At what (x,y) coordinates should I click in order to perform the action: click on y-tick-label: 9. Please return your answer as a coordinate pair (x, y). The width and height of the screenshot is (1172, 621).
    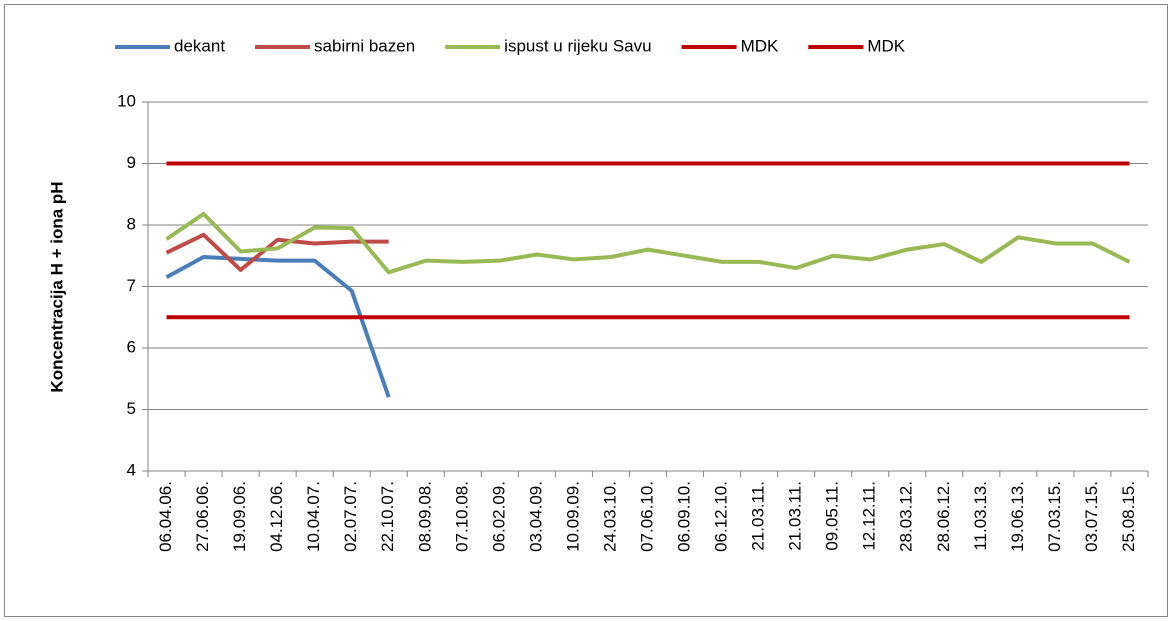
    Looking at the image, I should click on (131, 162).